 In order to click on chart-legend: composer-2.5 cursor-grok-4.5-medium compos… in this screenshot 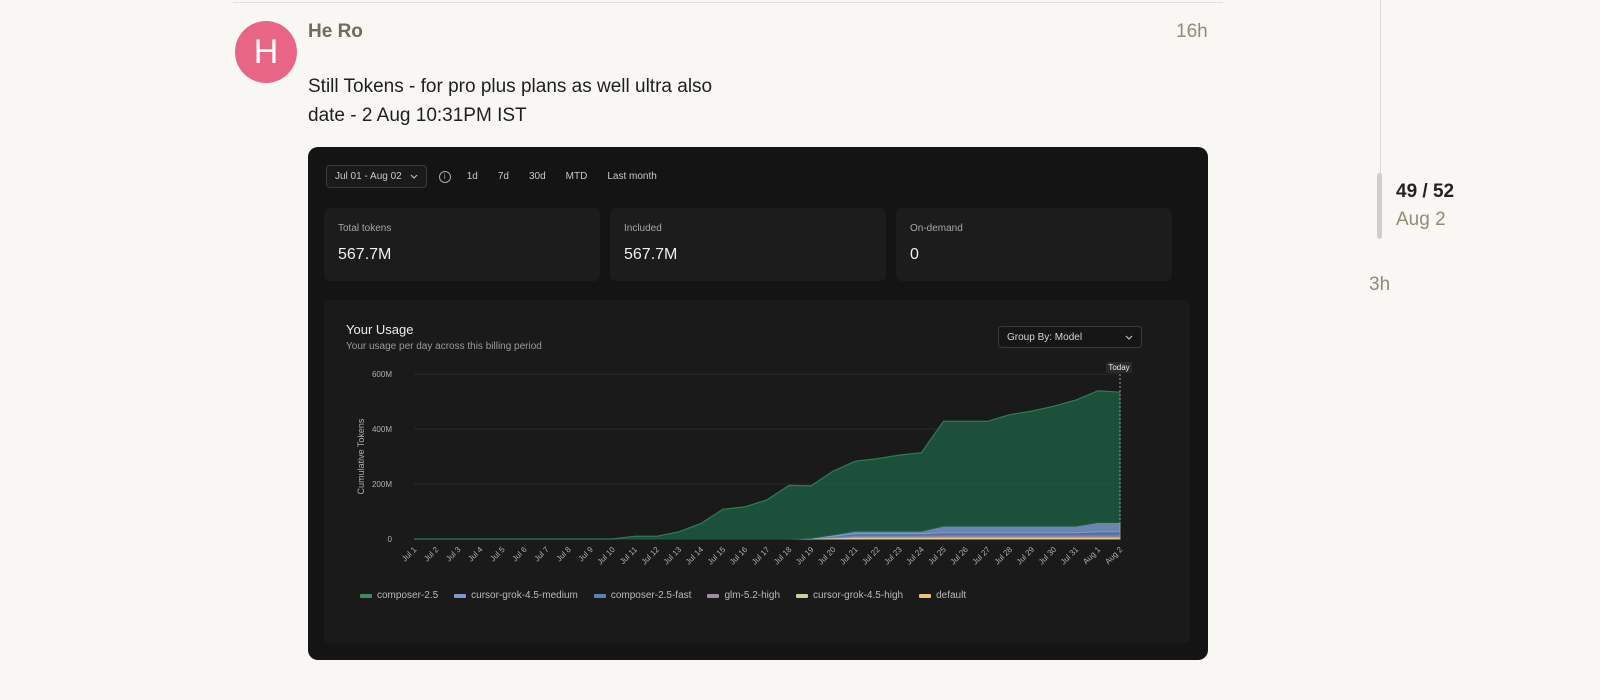, I will do `click(663, 595)`.